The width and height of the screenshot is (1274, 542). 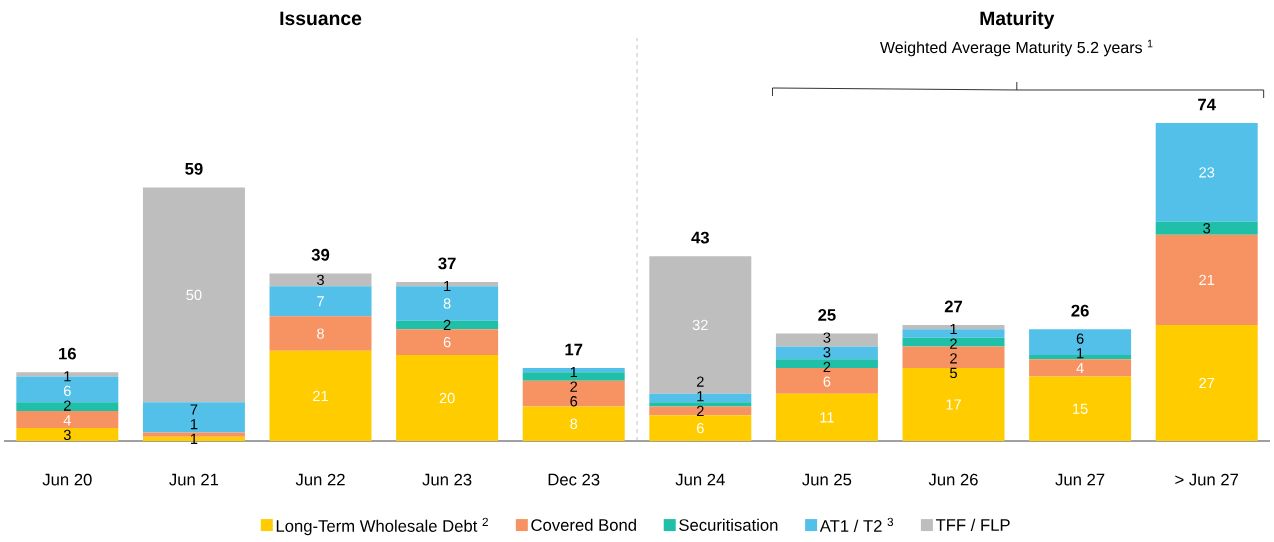 What do you see at coordinates (953, 479) in the screenshot?
I see `x-tick-label: Jun 26` at bounding box center [953, 479].